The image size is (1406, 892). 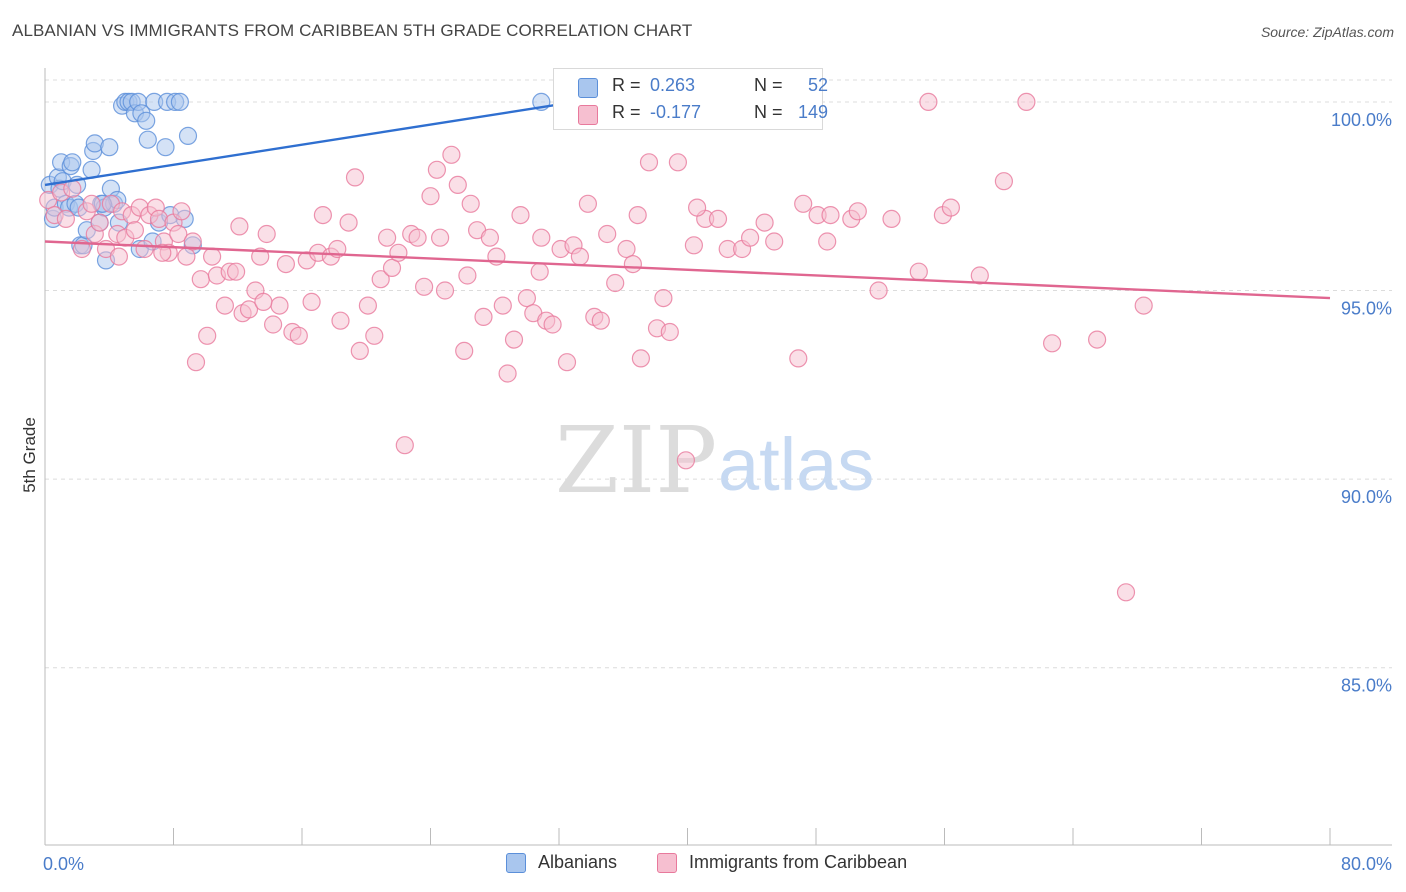 What do you see at coordinates (588, 115) in the screenshot?
I see `caribbean-swatch` at bounding box center [588, 115].